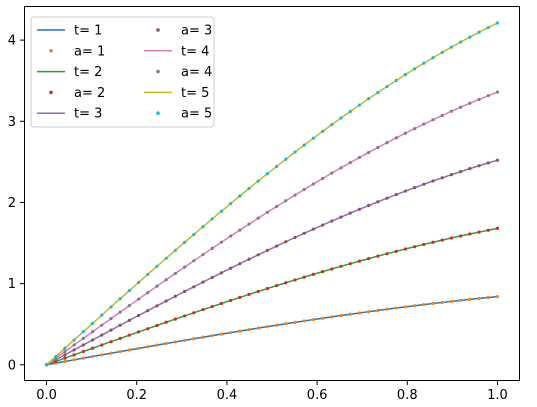 Image resolution: width=537 pixels, height=407 pixels. What do you see at coordinates (88, 31) in the screenshot?
I see `legend-label: t= 1` at bounding box center [88, 31].